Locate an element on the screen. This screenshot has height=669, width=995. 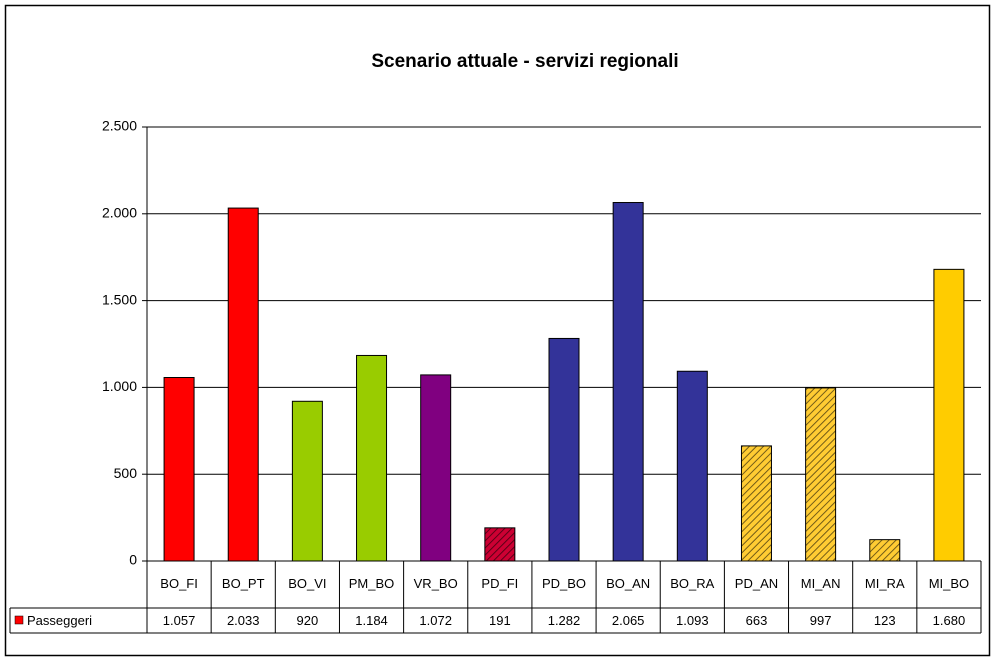
table-value: 663 is located at coordinates (757, 620).